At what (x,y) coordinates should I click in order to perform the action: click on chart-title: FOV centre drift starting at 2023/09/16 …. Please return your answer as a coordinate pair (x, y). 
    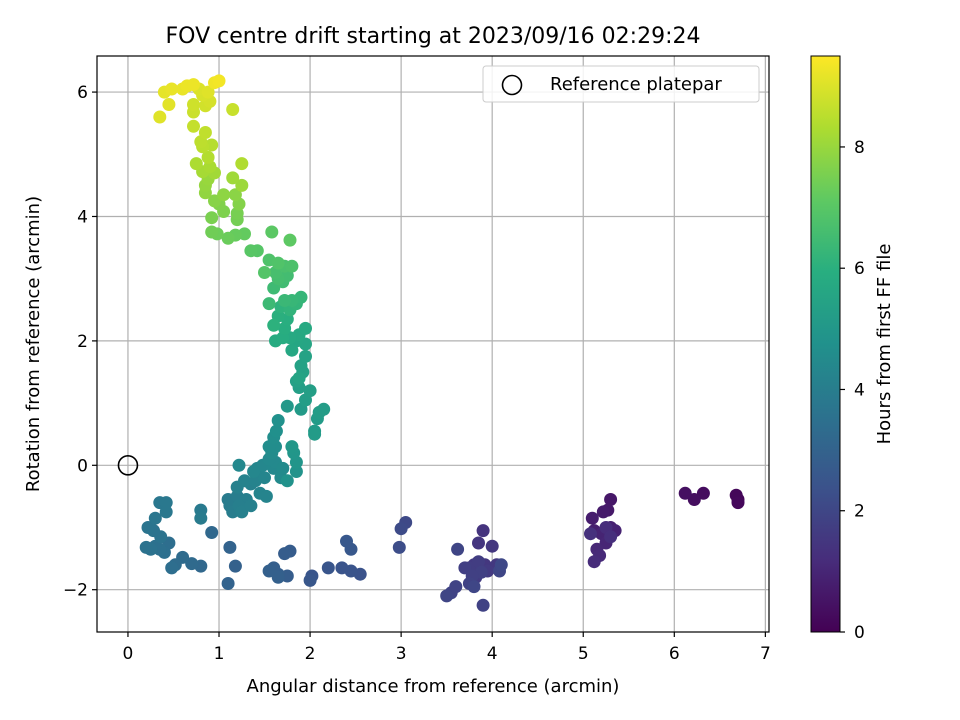
    Looking at the image, I should click on (433, 36).